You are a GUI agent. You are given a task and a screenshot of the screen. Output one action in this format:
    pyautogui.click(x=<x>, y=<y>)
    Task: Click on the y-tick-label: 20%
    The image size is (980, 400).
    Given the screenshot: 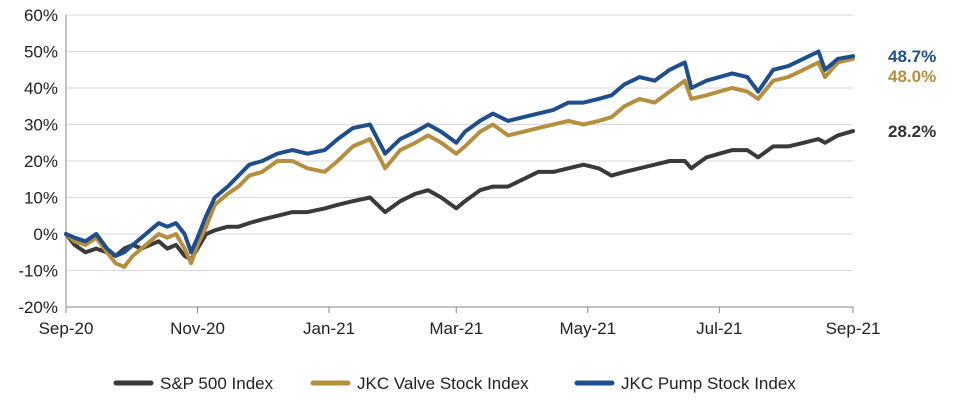 What is the action you would take?
    pyautogui.click(x=41, y=161)
    